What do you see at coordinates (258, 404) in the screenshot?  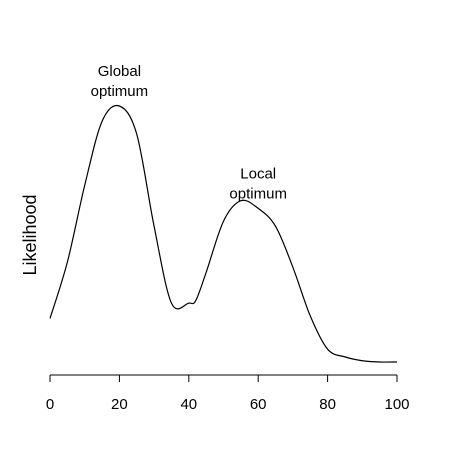 I see `x-tick-label: 60` at bounding box center [258, 404].